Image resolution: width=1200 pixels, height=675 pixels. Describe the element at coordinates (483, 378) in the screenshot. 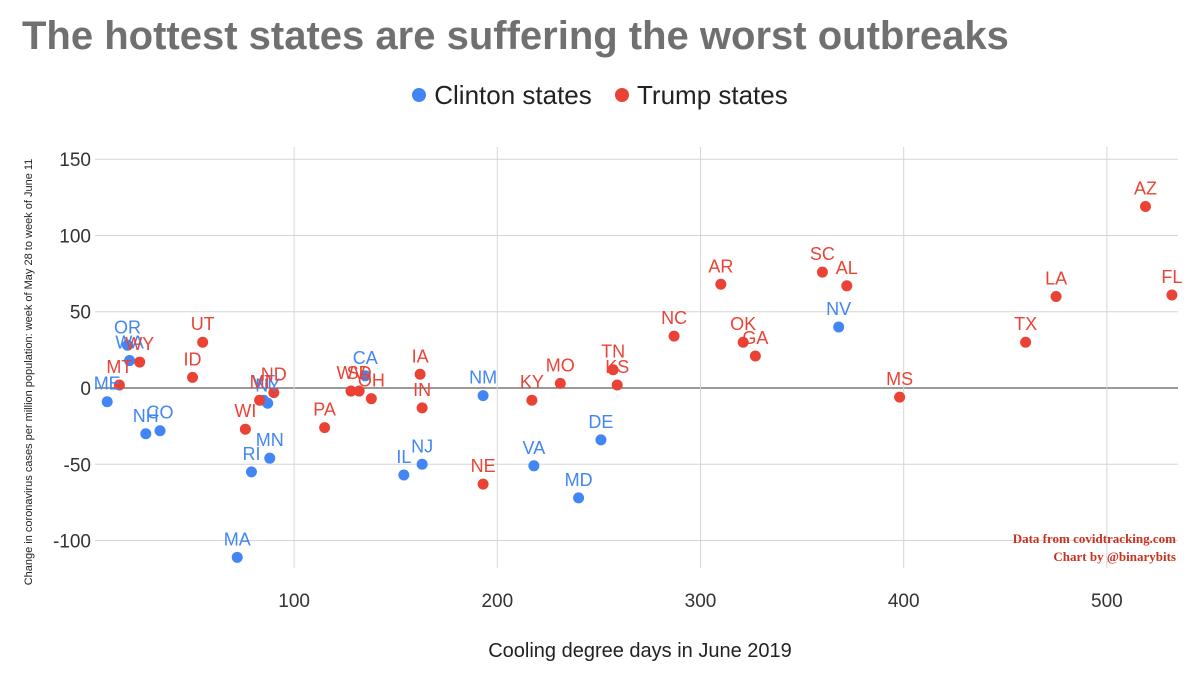

I see `point-label: NM` at that location.